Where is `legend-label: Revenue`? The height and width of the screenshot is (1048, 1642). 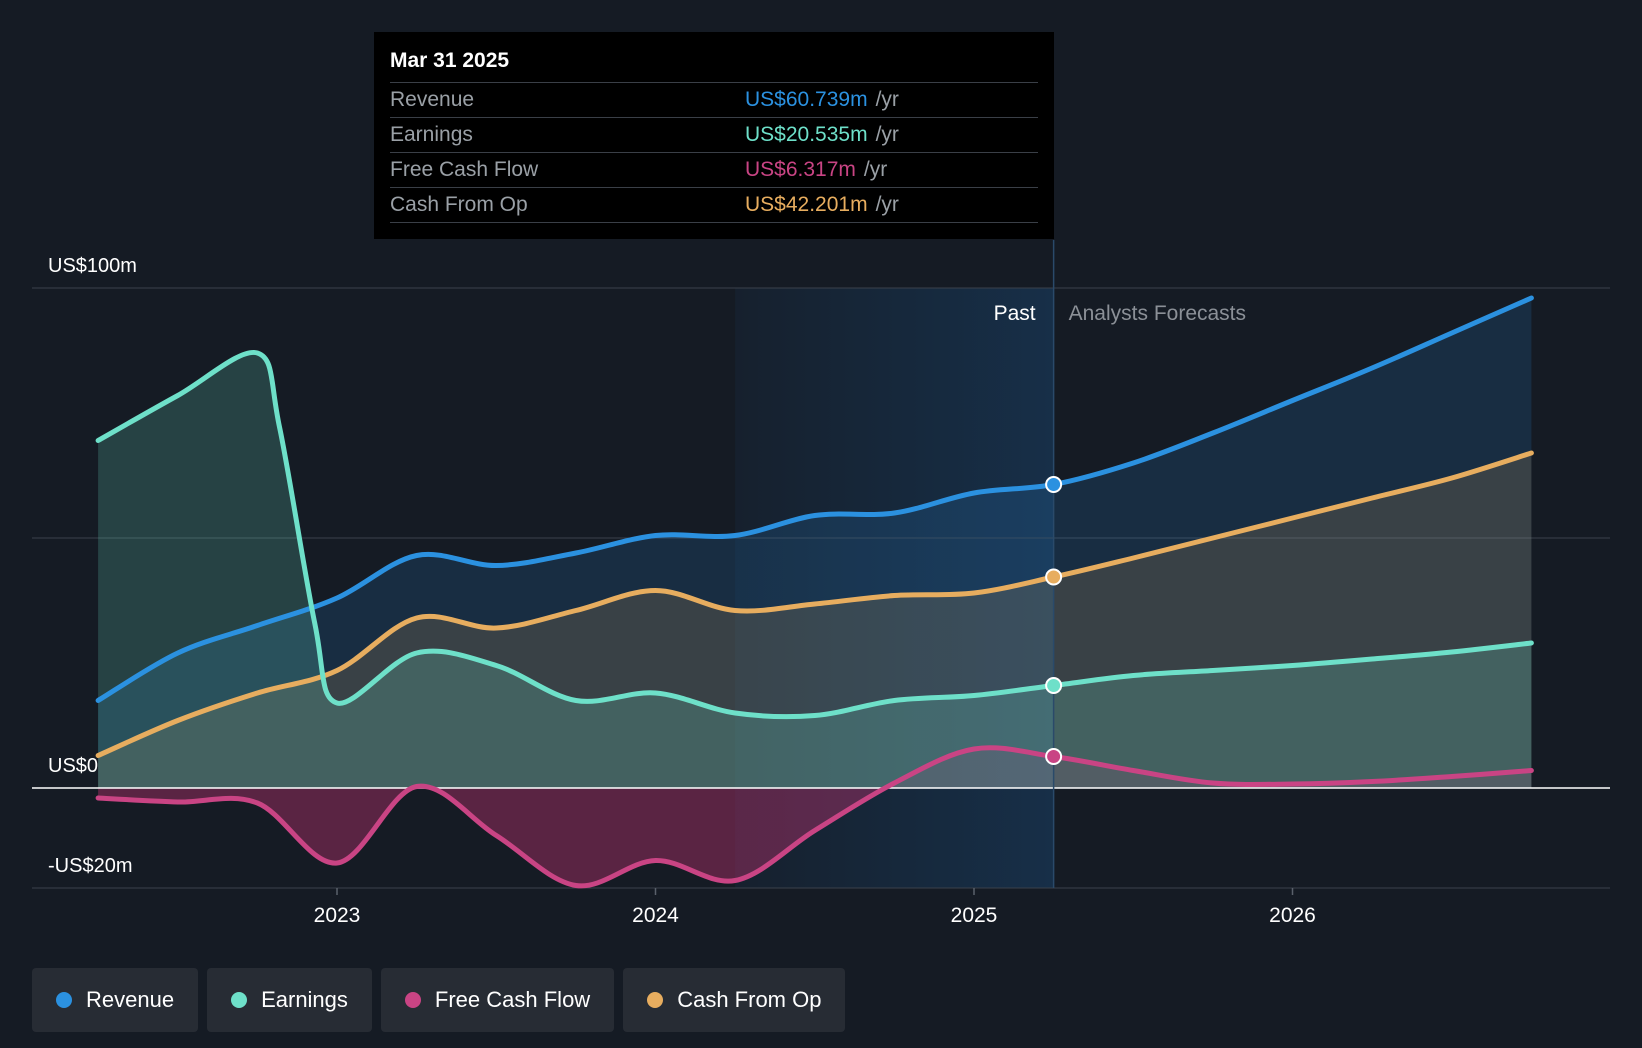
legend-label: Revenue is located at coordinates (130, 999).